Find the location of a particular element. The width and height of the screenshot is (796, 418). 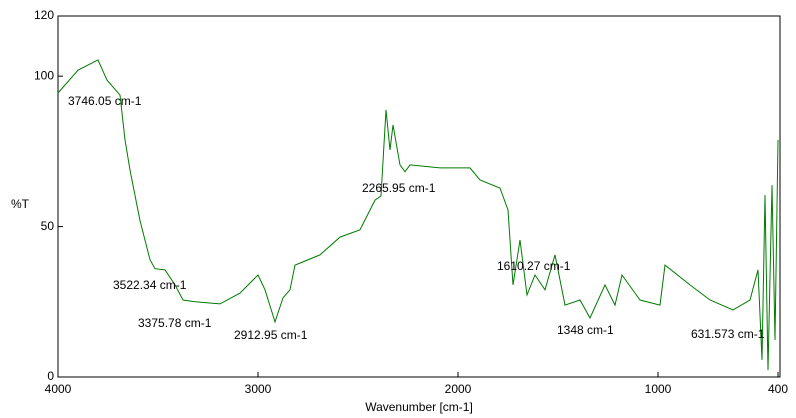

y-tick-label: 100 is located at coordinates (44, 75).